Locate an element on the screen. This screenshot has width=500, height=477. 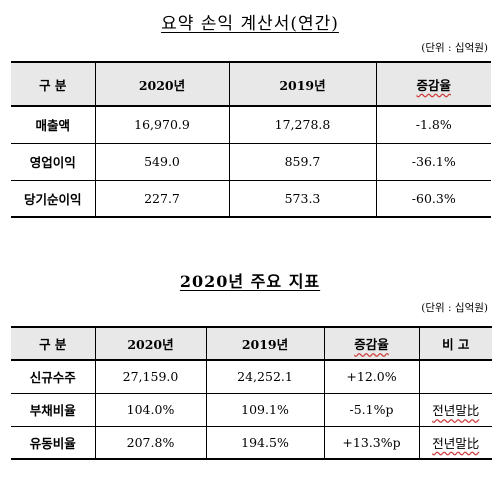
table-row: 유동비율 207.8% 194.5% +13.3%p 전년말比 is located at coordinates (251, 442).